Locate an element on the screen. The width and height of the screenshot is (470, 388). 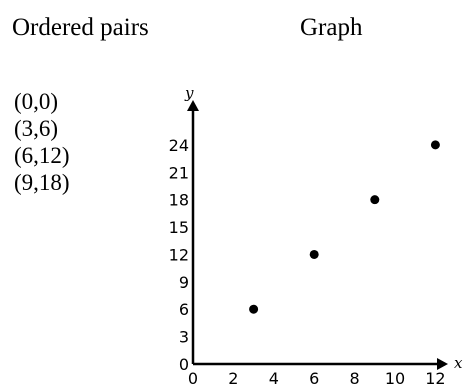
ordered-pair-item: (0,0) is located at coordinates (36, 101).